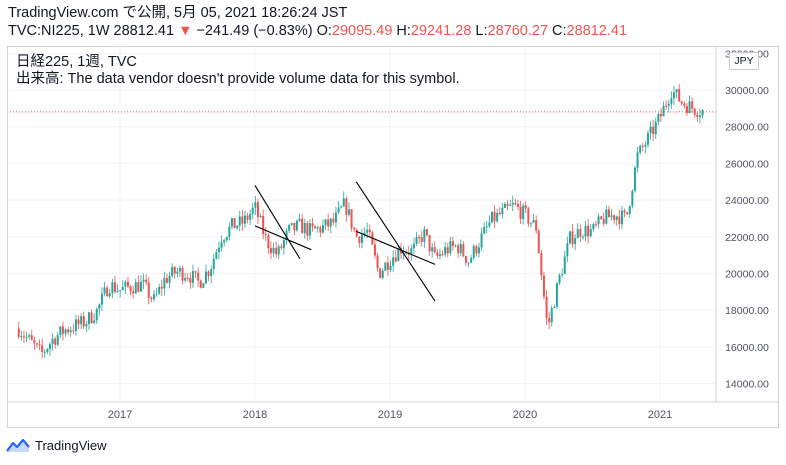  Describe the element at coordinates (71, 445) in the screenshot. I see `footer-brand-text: TradingView` at that location.